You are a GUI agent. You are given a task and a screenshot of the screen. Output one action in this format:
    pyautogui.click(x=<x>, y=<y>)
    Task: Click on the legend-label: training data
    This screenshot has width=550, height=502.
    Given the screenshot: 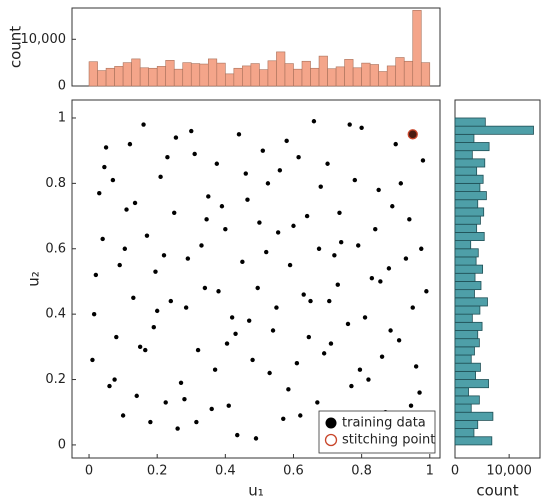 What is the action you would take?
    pyautogui.click(x=384, y=423)
    